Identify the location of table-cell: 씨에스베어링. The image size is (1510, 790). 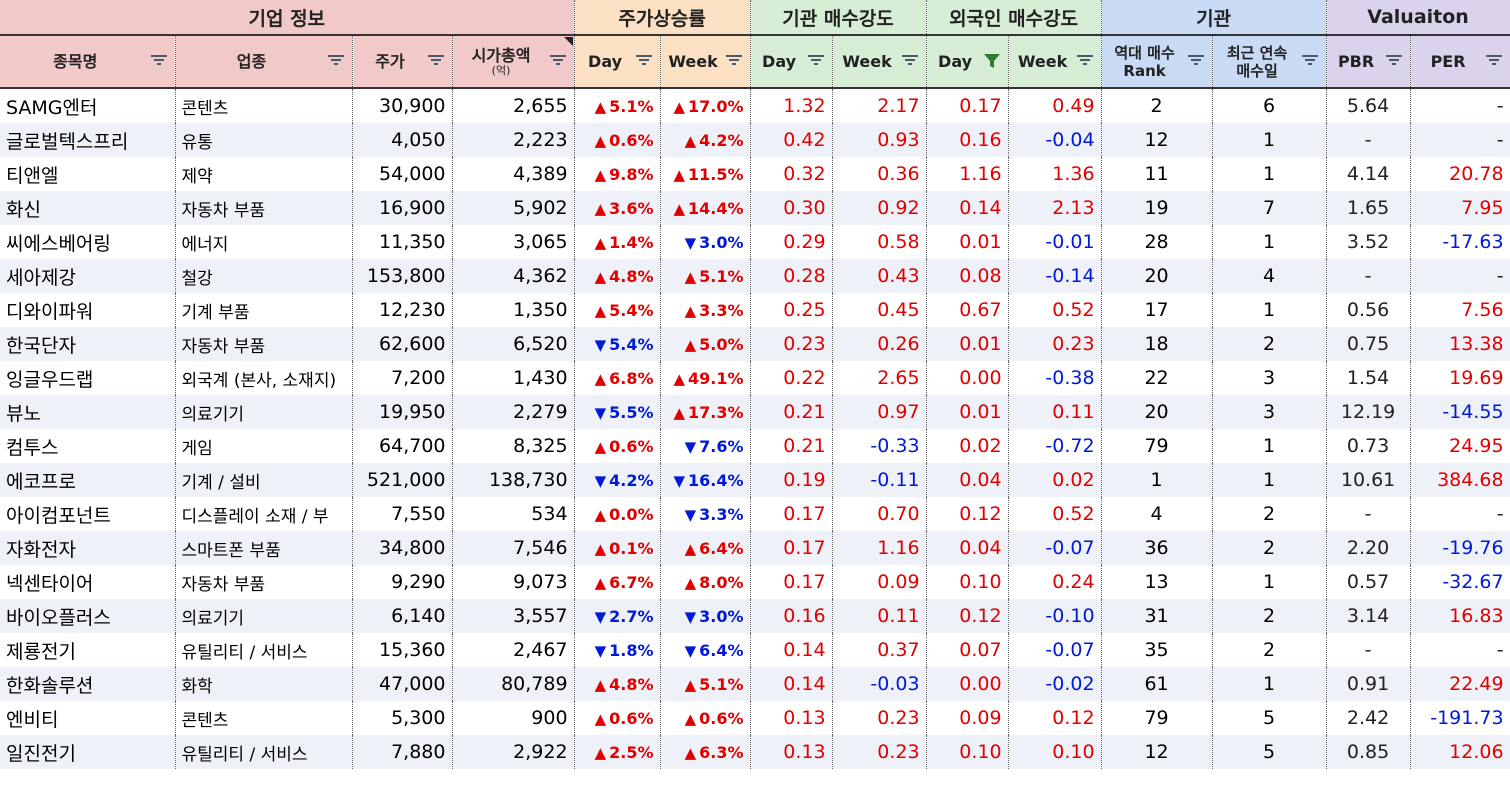
(88, 242).